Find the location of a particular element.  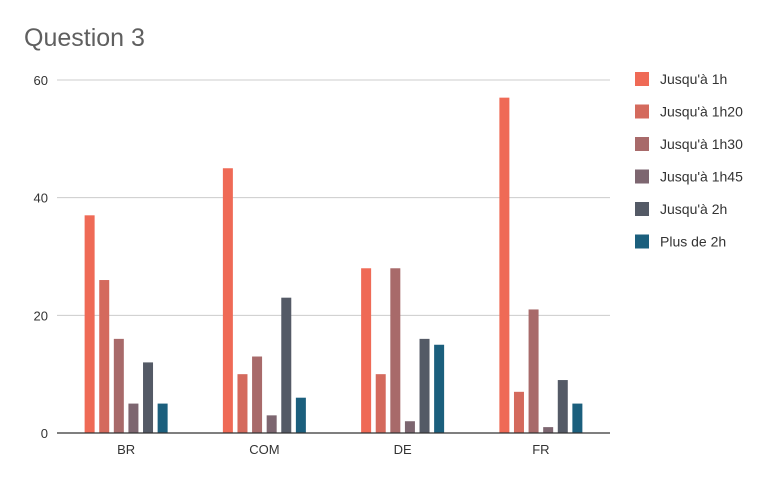

x-tick-label: BR is located at coordinates (126, 449).